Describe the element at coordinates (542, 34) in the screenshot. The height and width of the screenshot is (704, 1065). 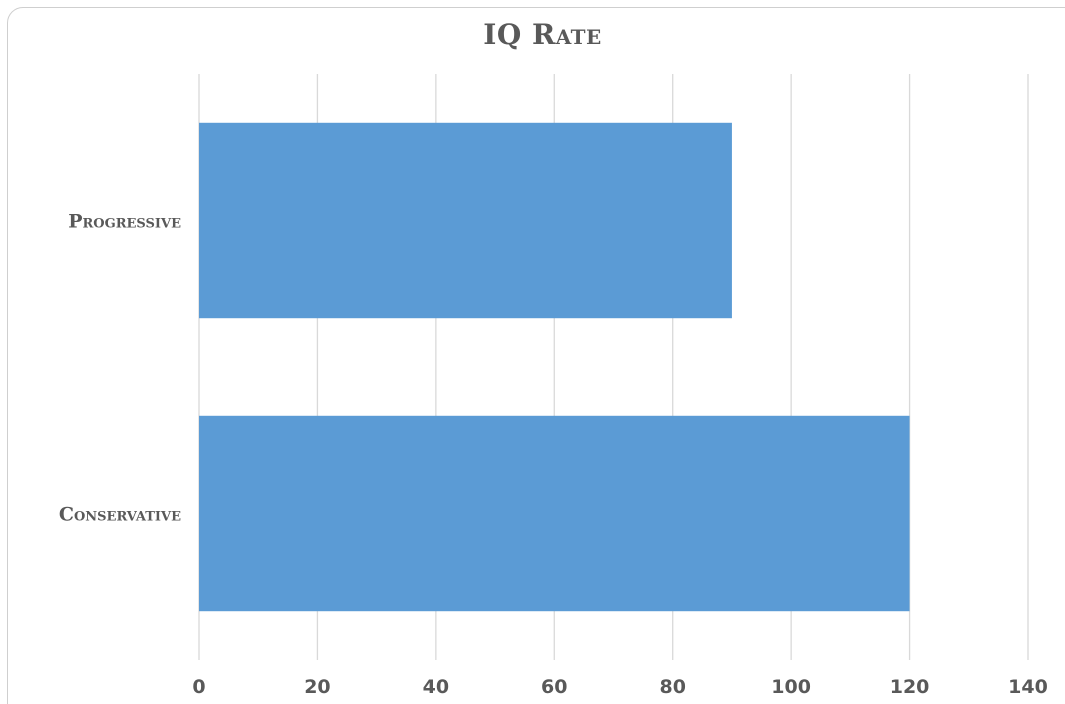
I see `chart-title: IQ Rate` at that location.